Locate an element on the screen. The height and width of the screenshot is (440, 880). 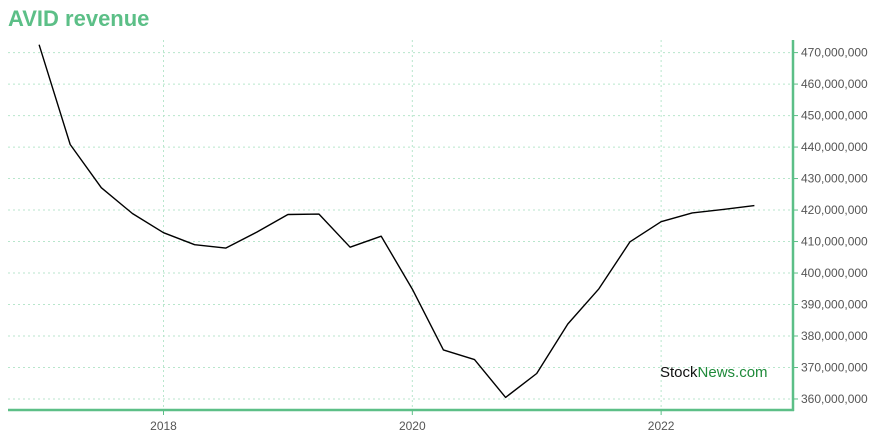
y-tick-label-8: 440,000,000 is located at coordinates (834, 147).